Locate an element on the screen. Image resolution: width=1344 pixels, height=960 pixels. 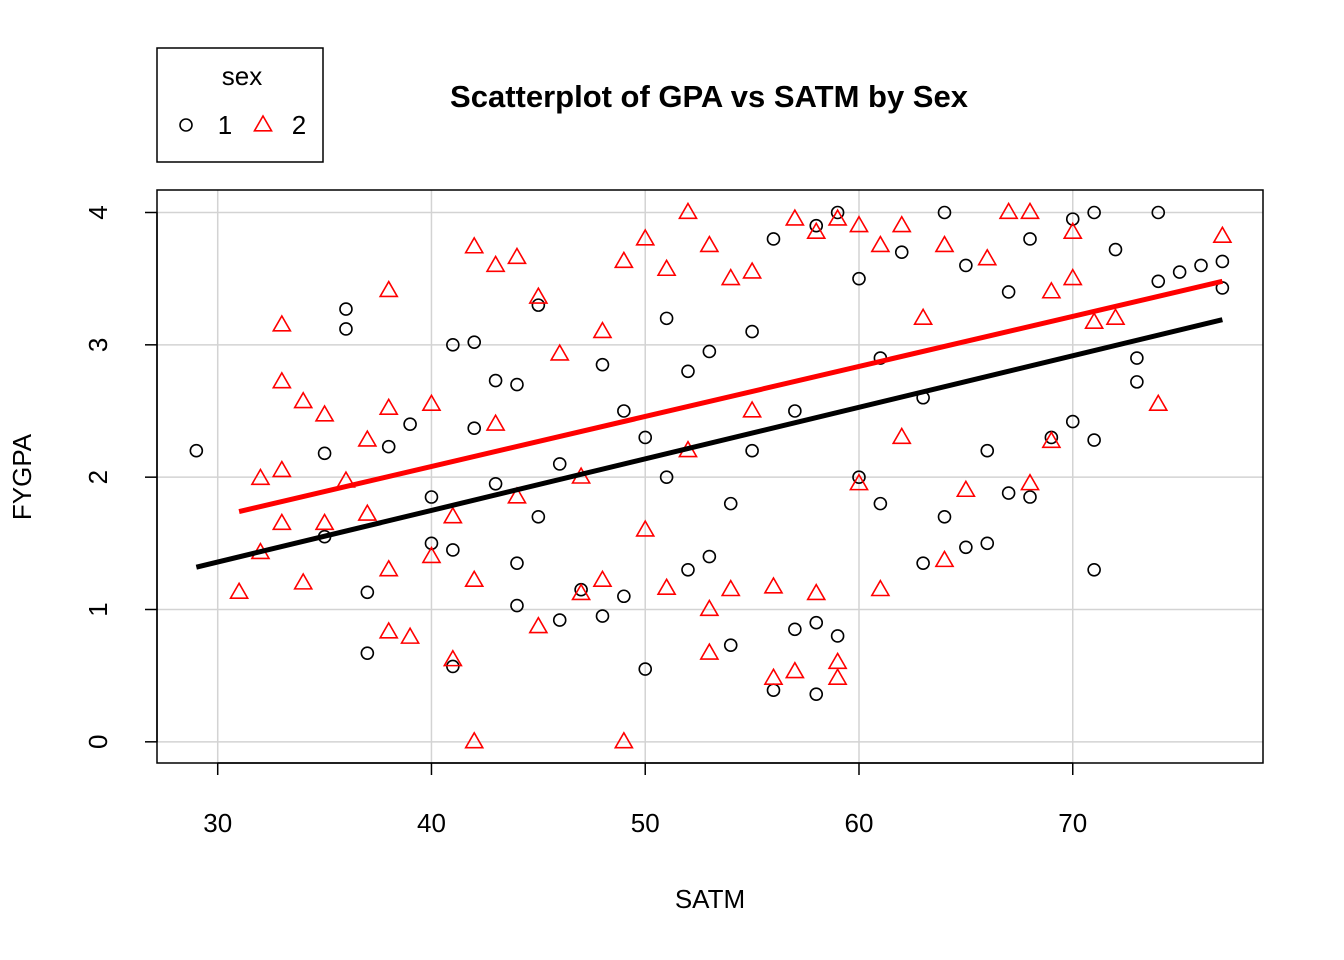
y-tick-label: 4 is located at coordinates (98, 212).